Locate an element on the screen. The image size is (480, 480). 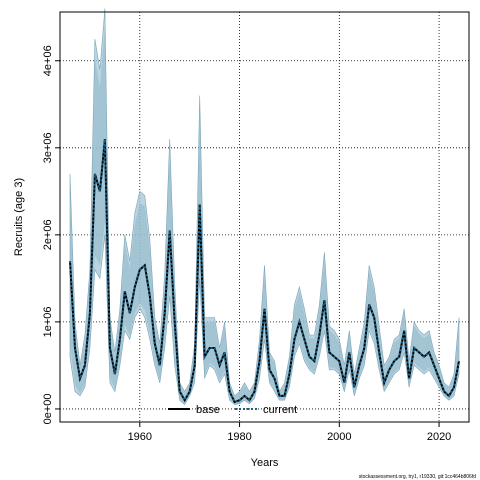
y-axis-title: Recruits (age 3) is located at coordinates (19, 217).